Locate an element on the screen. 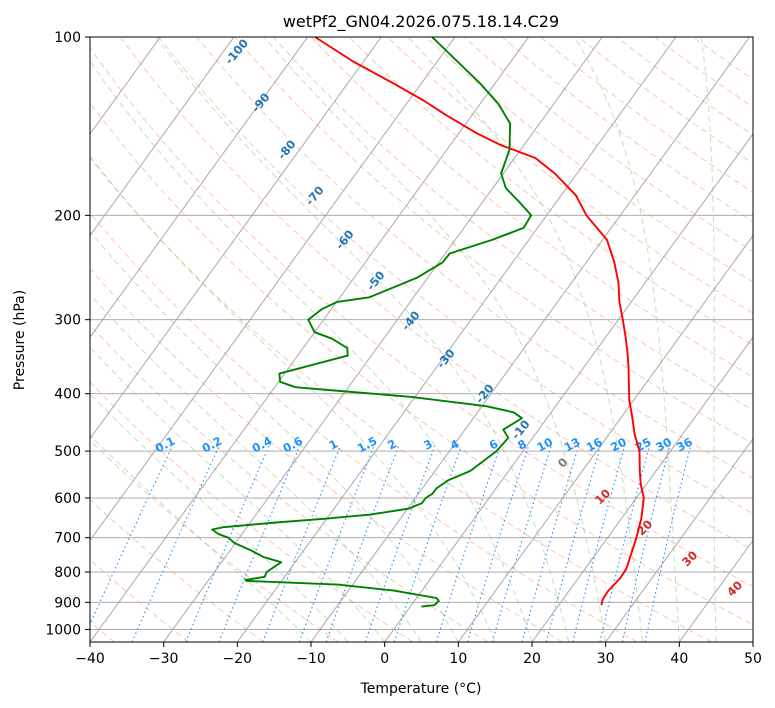  y-tick-label: 200 is located at coordinates (67, 216).